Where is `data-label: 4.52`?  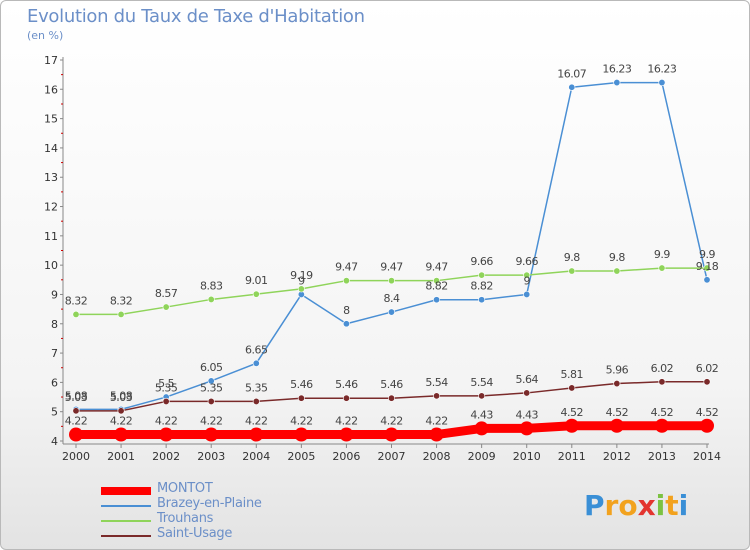
data-label: 4.52 is located at coordinates (572, 412).